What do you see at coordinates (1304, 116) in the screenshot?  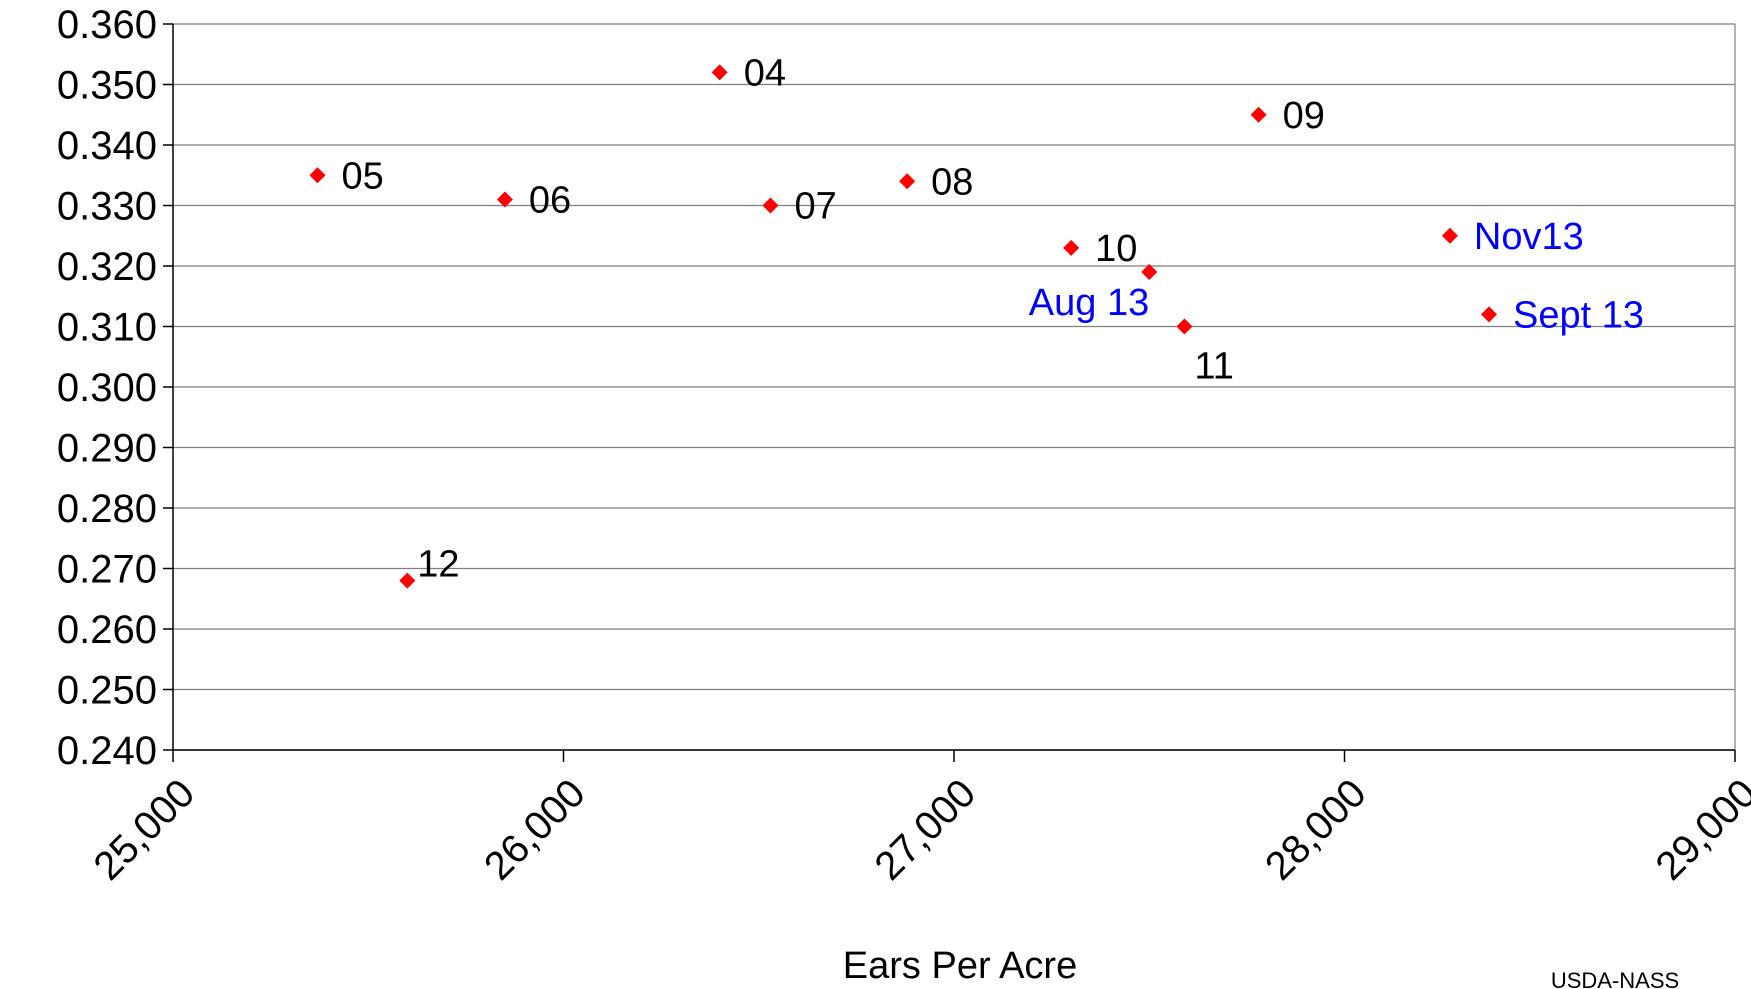 I see `point-label-09: 09` at bounding box center [1304, 116].